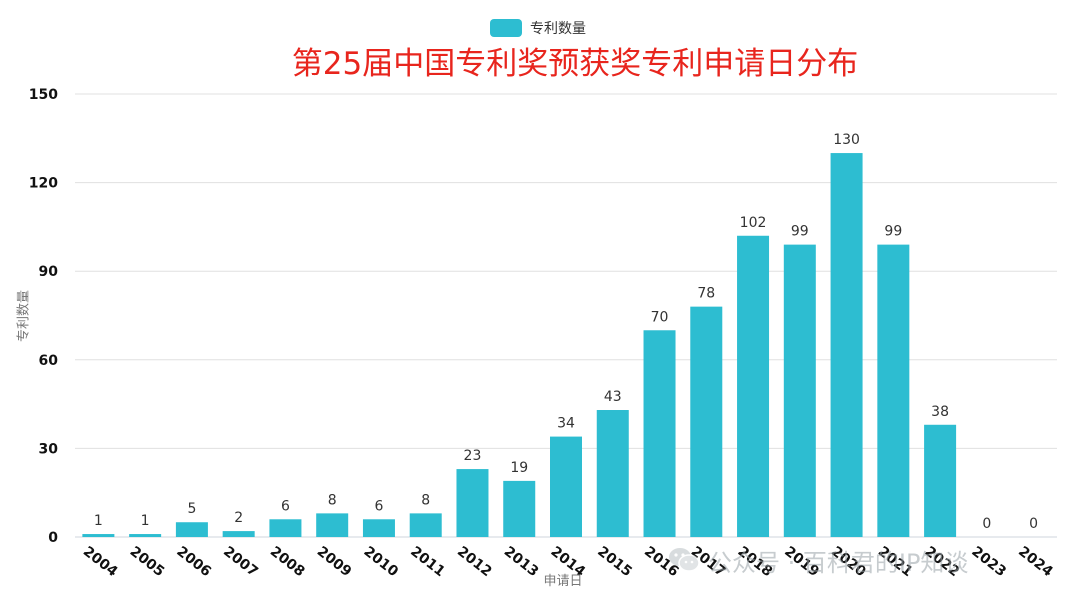  Describe the element at coordinates (287, 562) in the screenshot. I see `x-tick-label: 2008` at that location.